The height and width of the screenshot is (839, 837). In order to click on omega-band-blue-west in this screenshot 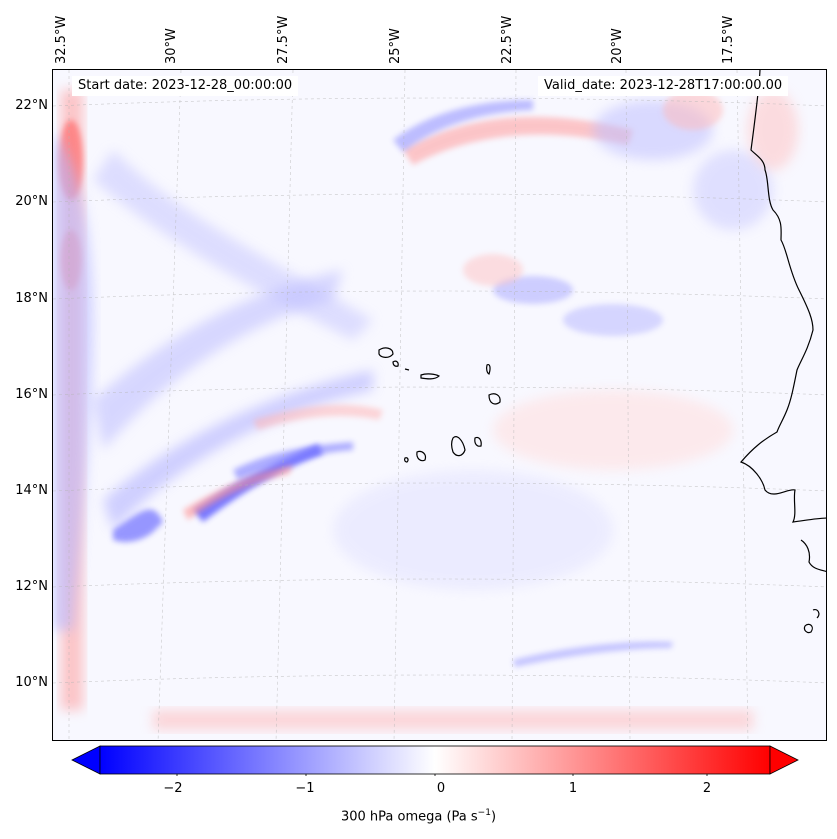, I will do `click(73, 380)`.